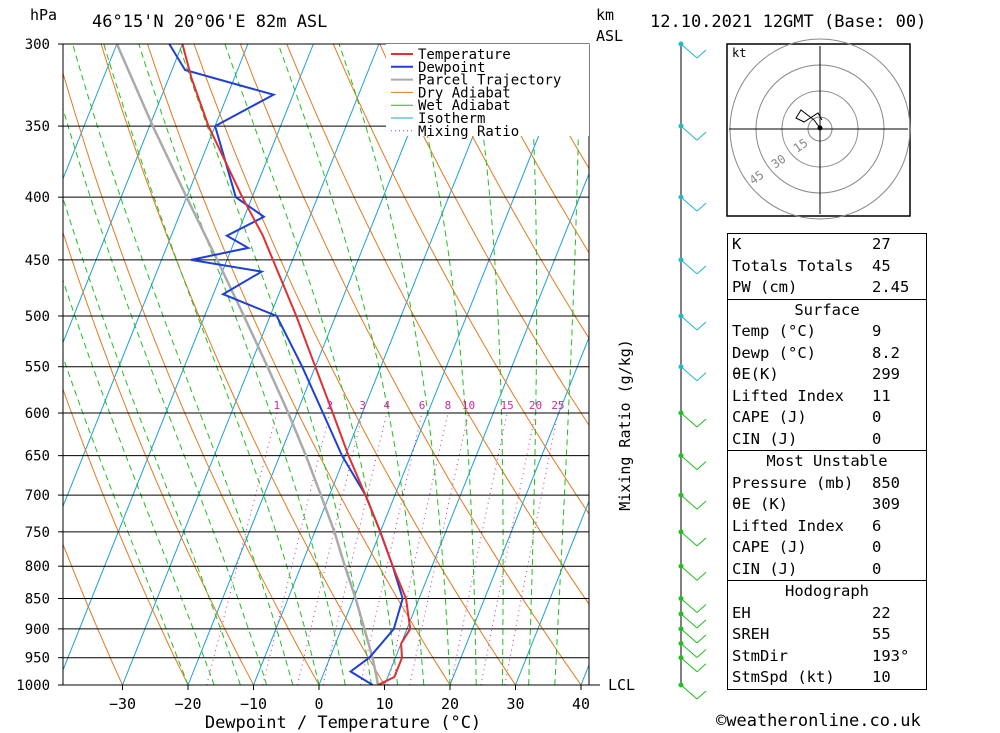 The width and height of the screenshot is (1000, 733). What do you see at coordinates (827, 635) in the screenshot?
I see `index-row: SREH 55` at bounding box center [827, 635].